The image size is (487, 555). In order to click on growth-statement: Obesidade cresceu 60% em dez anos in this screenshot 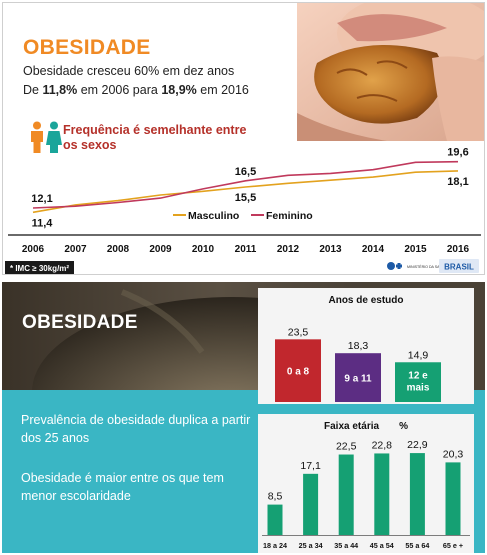, I will do `click(129, 71)`.